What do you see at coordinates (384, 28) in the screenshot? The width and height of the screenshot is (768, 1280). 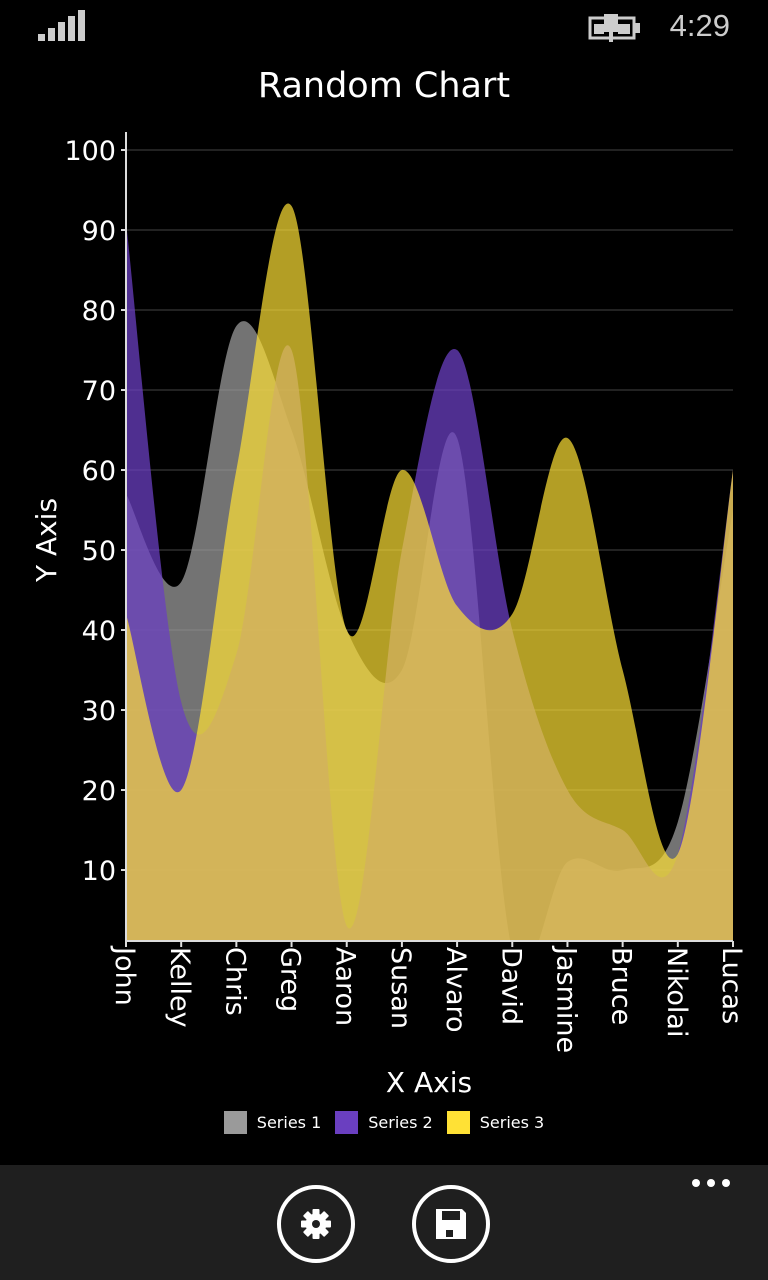 I see `status-bar: 4:29` at bounding box center [384, 28].